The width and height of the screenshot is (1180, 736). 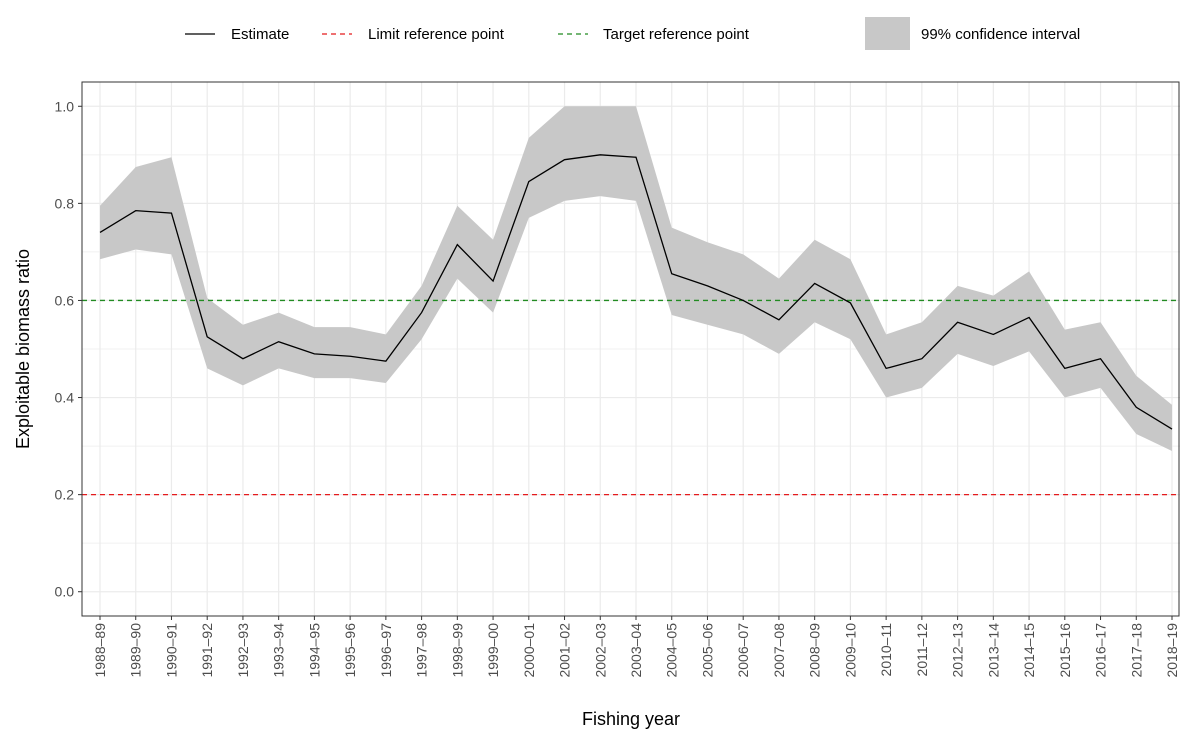 I want to click on x-tick-label: 2016–17, so click(x=1101, y=650).